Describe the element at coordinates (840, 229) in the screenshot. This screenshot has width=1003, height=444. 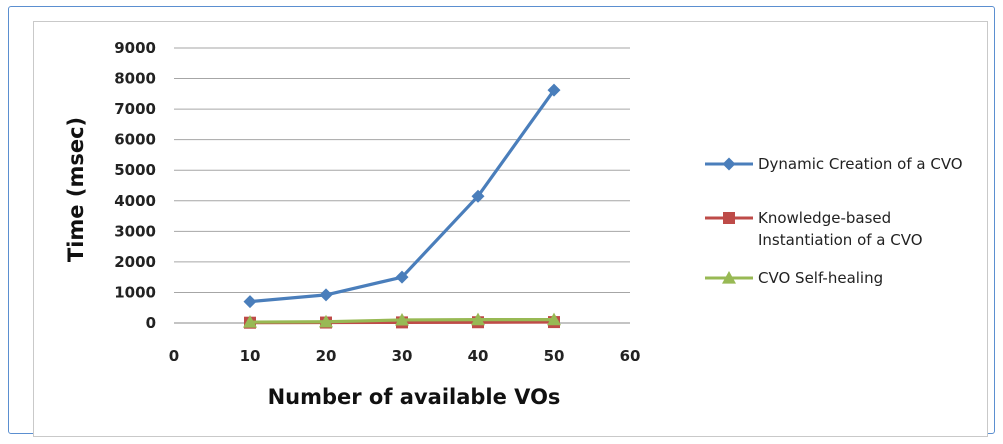
I see `legend-label-1: Knowledge-based Instantiation of a CVO` at that location.